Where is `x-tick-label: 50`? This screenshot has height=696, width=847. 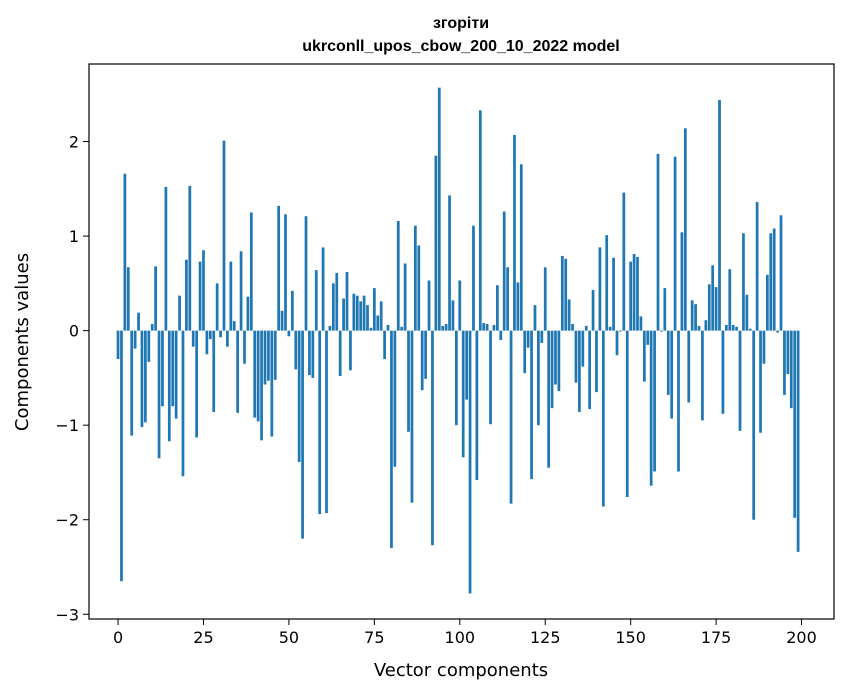 x-tick-label: 50 is located at coordinates (289, 637).